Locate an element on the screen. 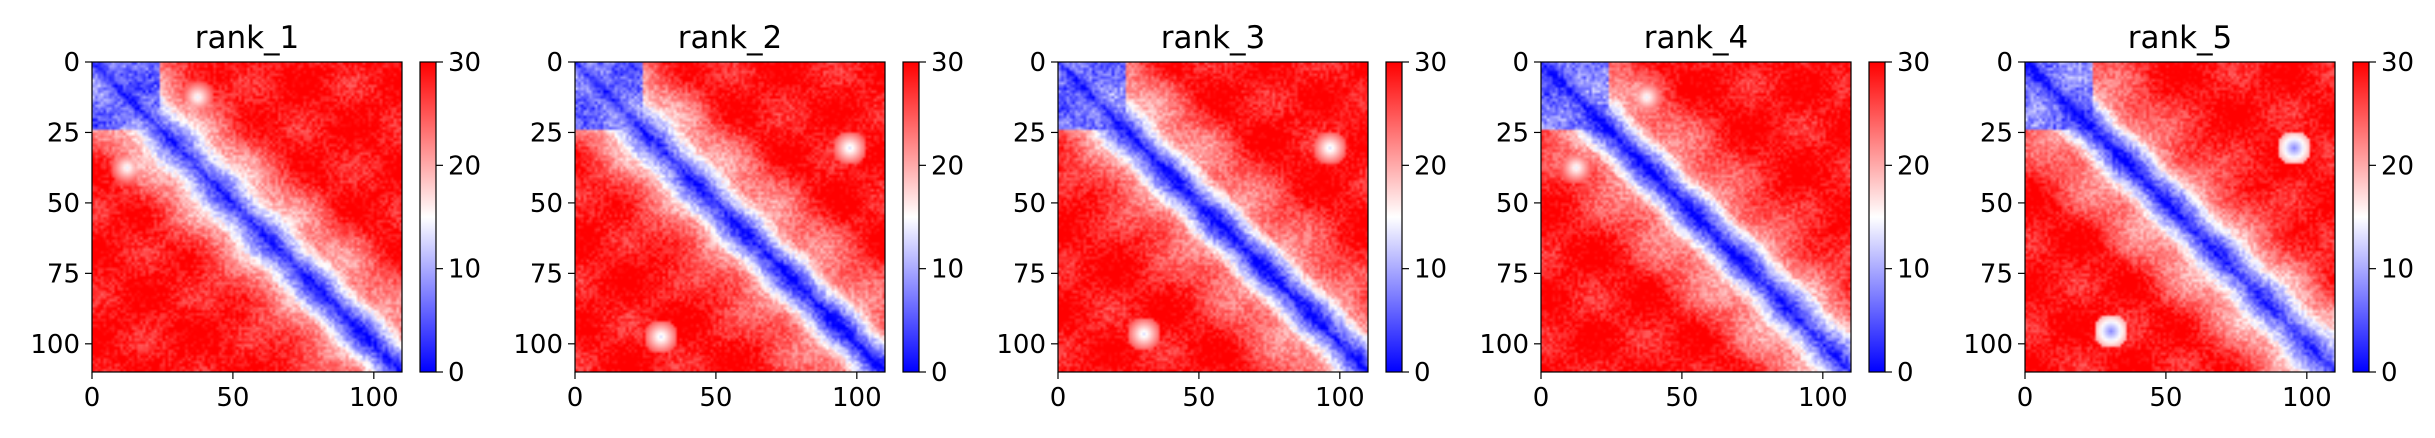 The width and height of the screenshot is (2435, 438). panel-title: rank_1 is located at coordinates (247, 38).